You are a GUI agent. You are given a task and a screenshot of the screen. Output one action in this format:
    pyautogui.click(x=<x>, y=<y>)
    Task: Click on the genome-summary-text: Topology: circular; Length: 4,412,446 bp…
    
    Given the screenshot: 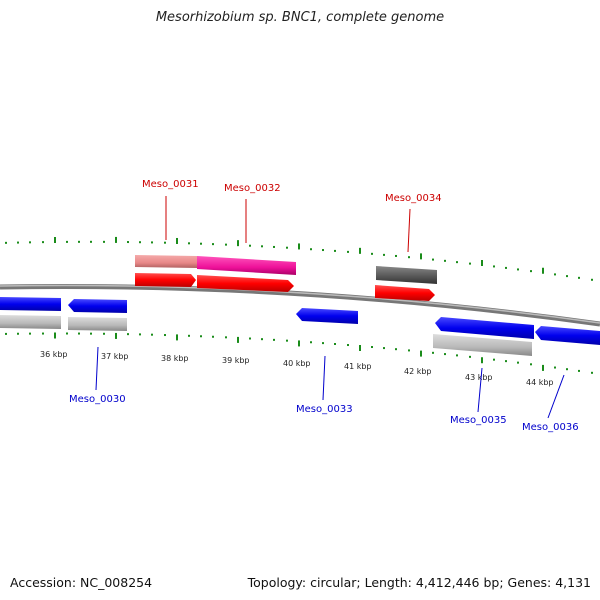 What is the action you would take?
    pyautogui.click(x=419, y=582)
    